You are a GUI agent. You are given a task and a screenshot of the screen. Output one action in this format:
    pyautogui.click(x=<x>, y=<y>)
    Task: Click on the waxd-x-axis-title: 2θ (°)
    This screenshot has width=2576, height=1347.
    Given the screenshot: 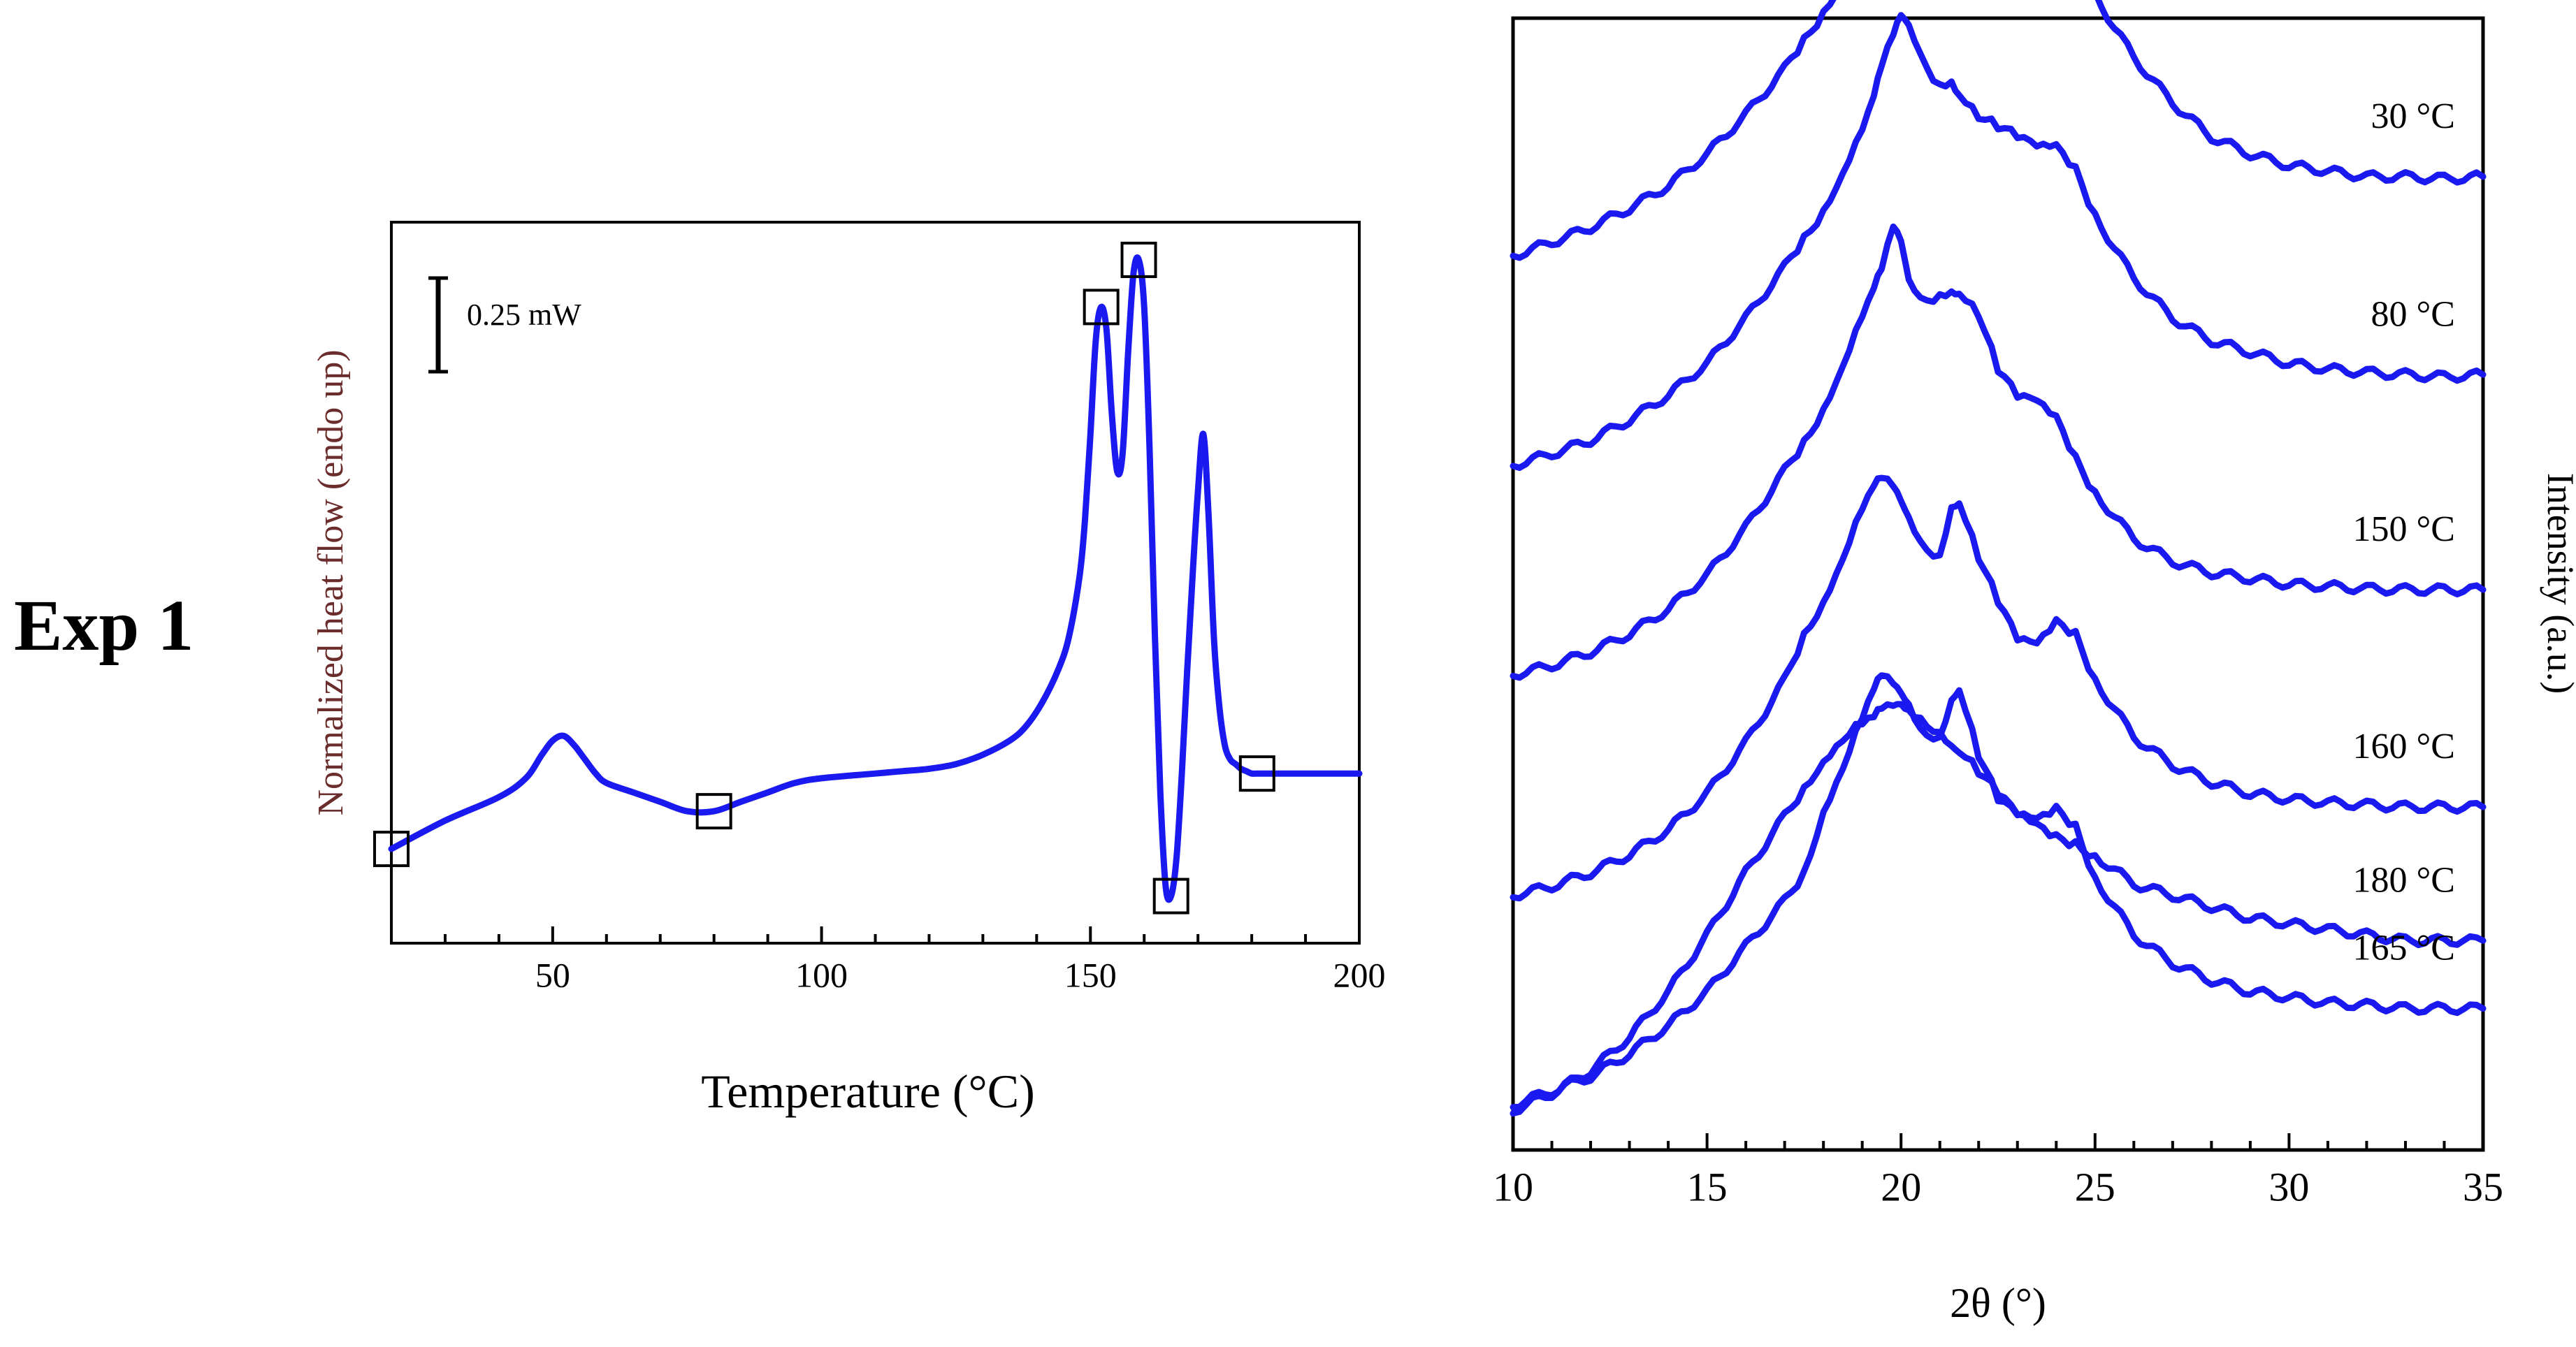 What is the action you would take?
    pyautogui.click(x=1998, y=1303)
    